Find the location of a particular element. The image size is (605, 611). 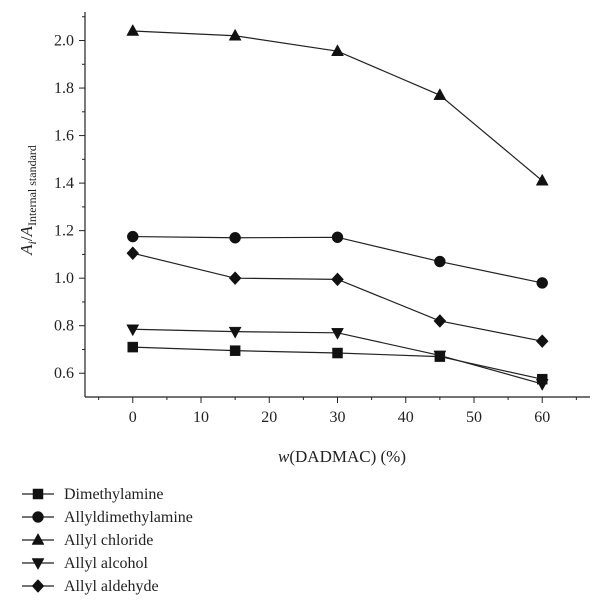

y-tick-label: 1.6 is located at coordinates (64, 136).